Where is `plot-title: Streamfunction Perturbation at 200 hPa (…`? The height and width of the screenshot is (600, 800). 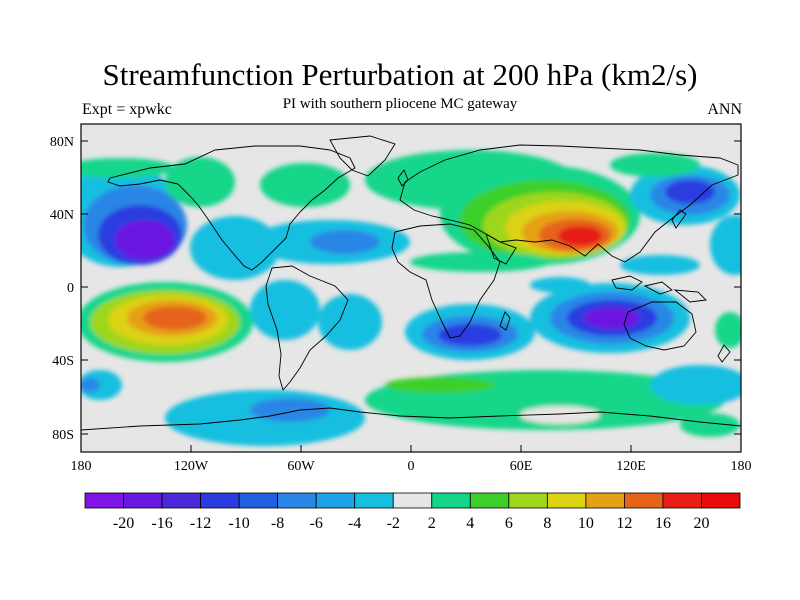 plot-title: Streamfunction Perturbation at 200 hPa (… is located at coordinates (400, 74).